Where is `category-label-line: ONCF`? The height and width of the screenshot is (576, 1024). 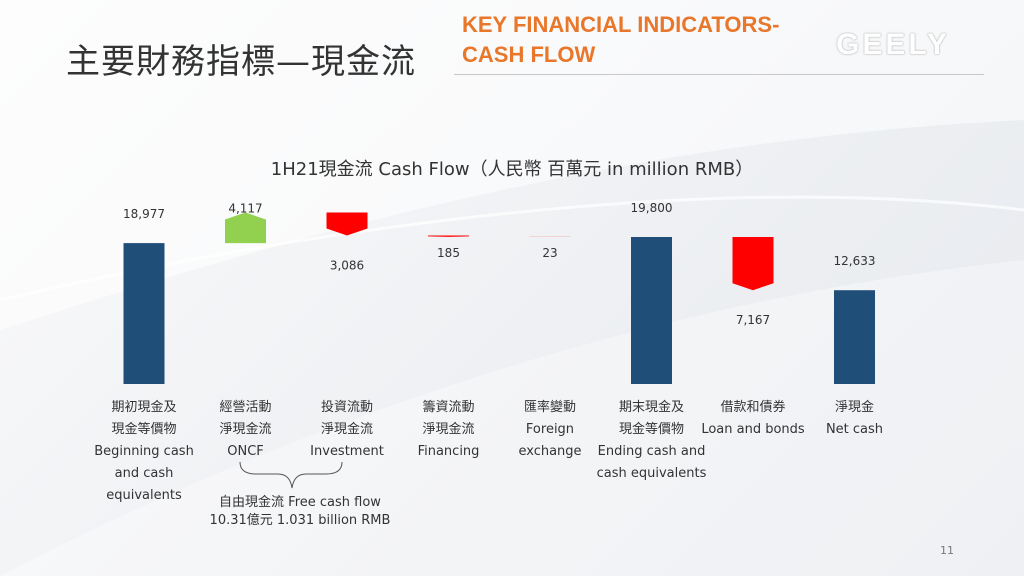
category-label-line: ONCF is located at coordinates (245, 451).